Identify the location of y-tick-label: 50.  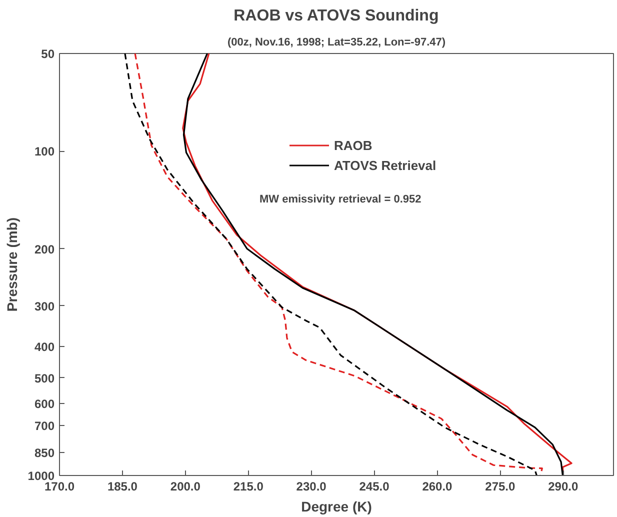
(48, 54).